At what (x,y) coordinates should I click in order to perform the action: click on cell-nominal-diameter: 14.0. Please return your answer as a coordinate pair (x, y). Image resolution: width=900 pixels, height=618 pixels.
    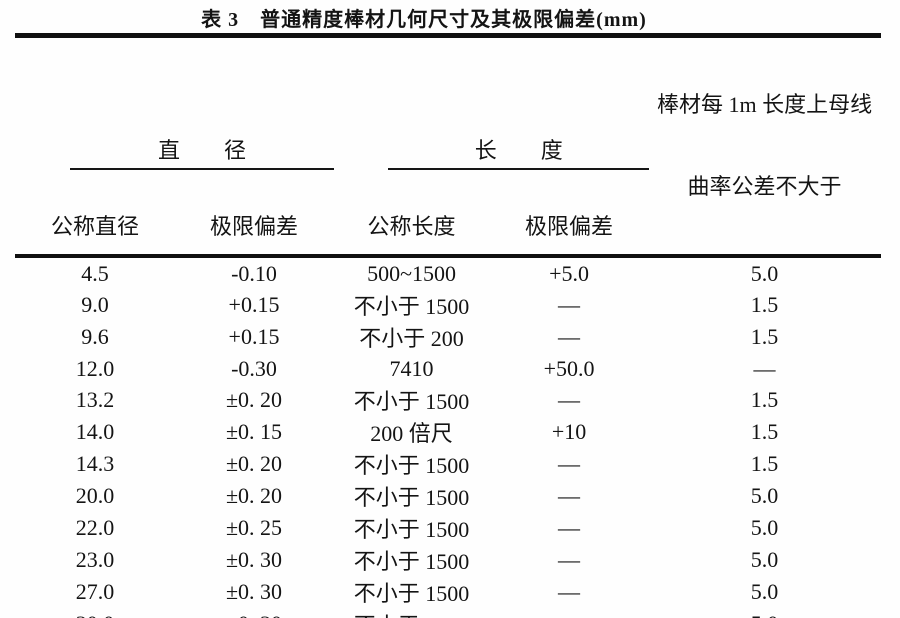
    Looking at the image, I should click on (95, 432).